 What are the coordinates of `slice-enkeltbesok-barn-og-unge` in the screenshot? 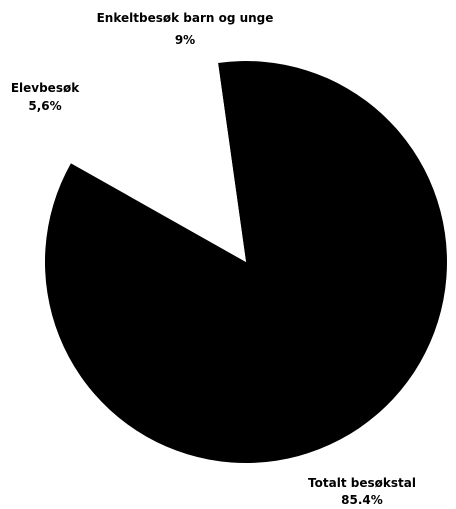 It's located at (180, 162).